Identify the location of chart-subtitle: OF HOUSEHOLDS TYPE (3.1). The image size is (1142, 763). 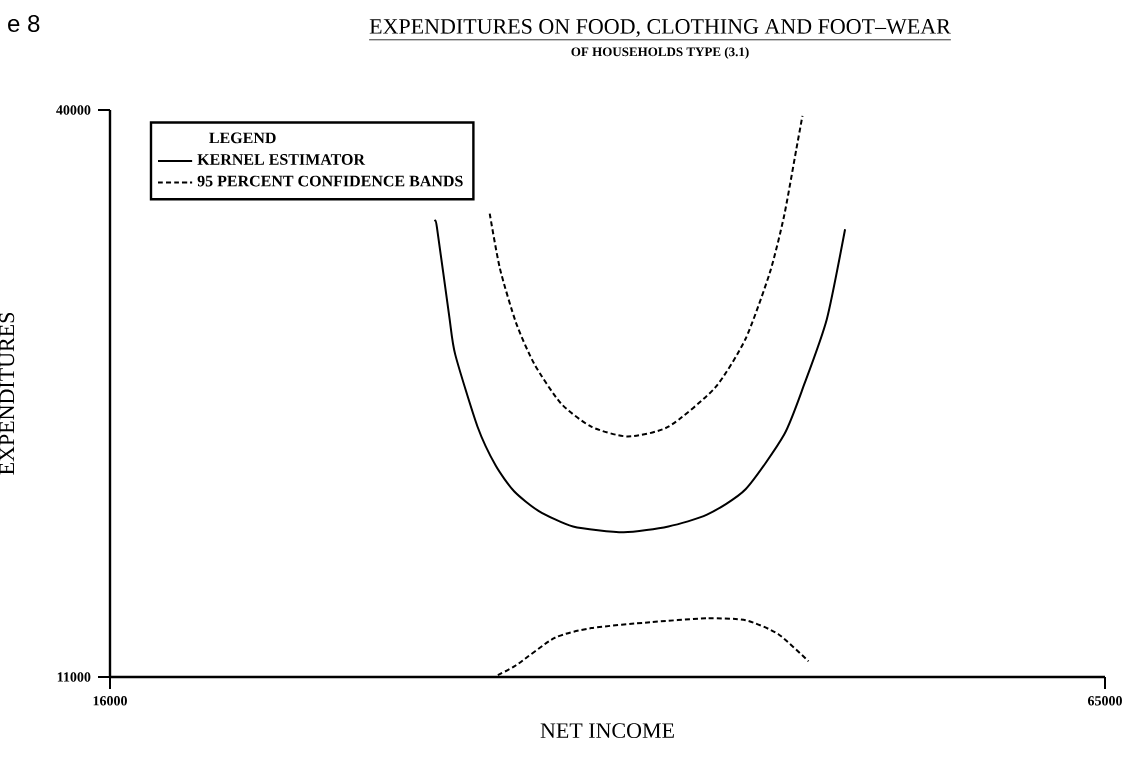
(660, 53).